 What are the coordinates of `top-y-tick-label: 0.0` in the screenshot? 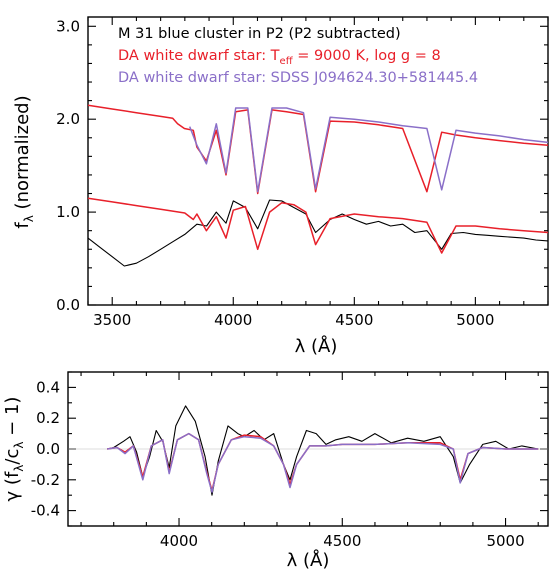 It's located at (68, 305).